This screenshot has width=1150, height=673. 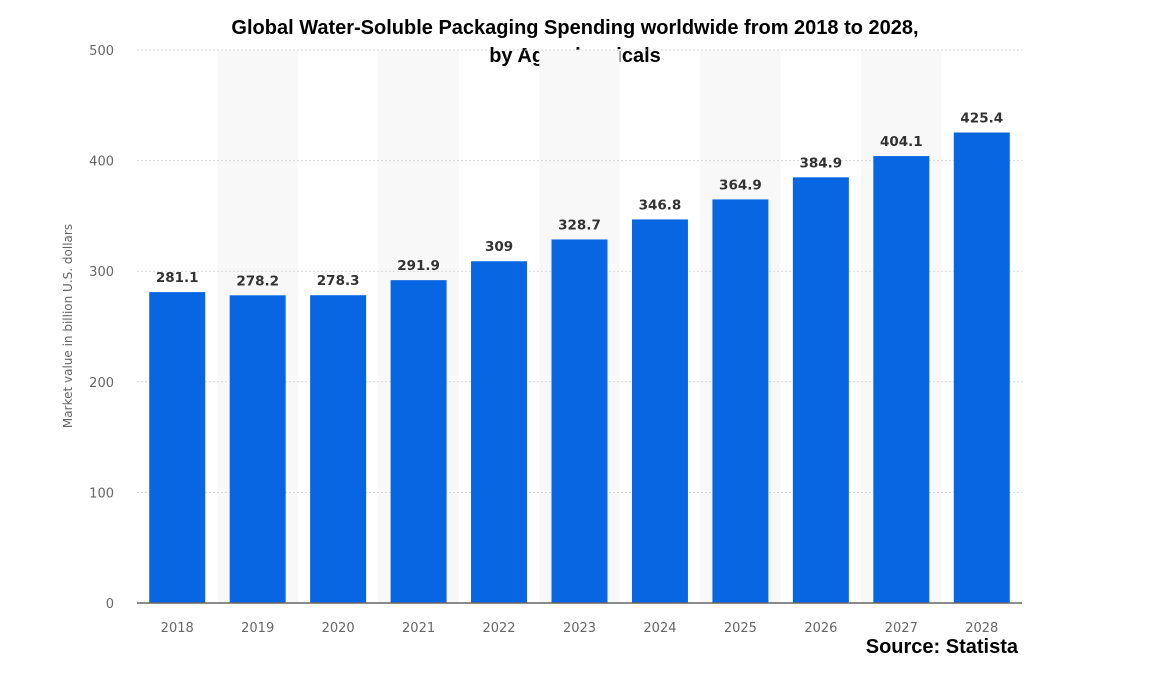 What do you see at coordinates (740, 401) in the screenshot?
I see `bar-2025` at bounding box center [740, 401].